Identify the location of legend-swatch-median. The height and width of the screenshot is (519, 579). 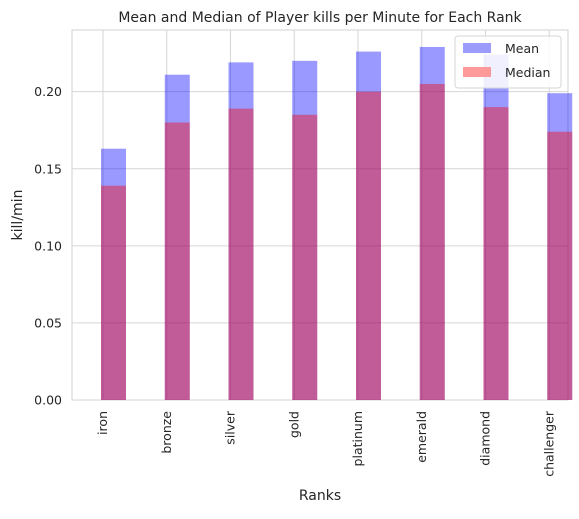
(477, 72).